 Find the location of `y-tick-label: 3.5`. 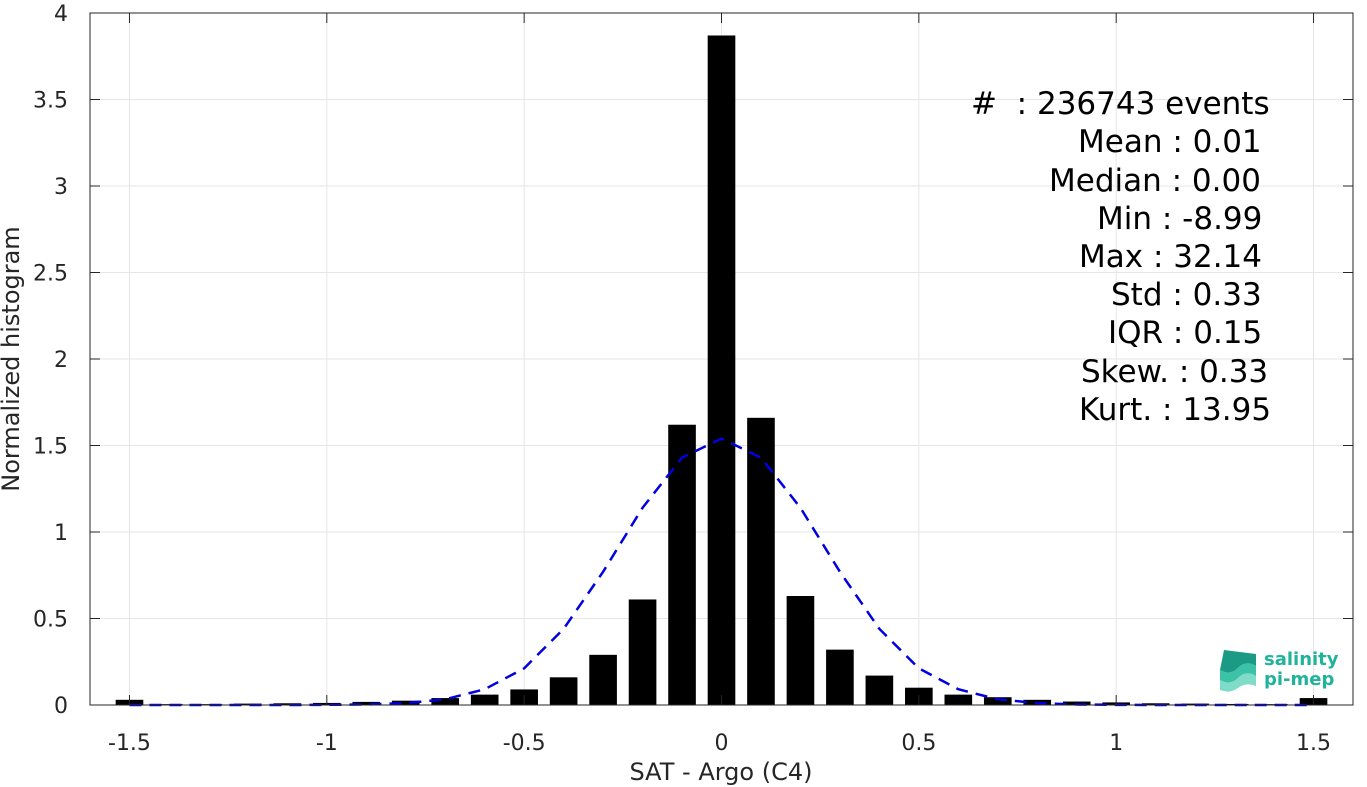

y-tick-label: 3.5 is located at coordinates (50, 101).